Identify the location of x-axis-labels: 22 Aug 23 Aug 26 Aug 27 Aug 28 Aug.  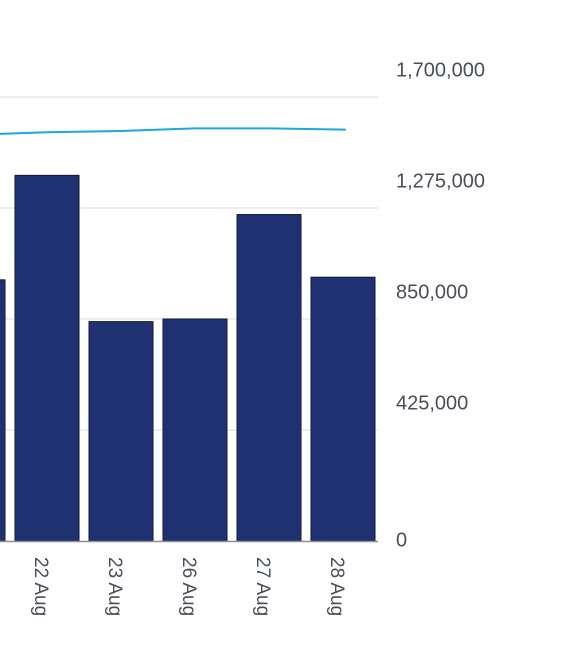
(188, 586).